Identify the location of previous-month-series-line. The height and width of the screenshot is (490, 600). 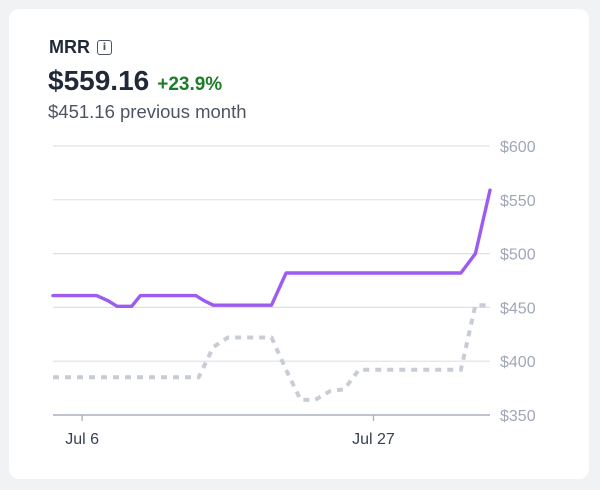
(271, 352).